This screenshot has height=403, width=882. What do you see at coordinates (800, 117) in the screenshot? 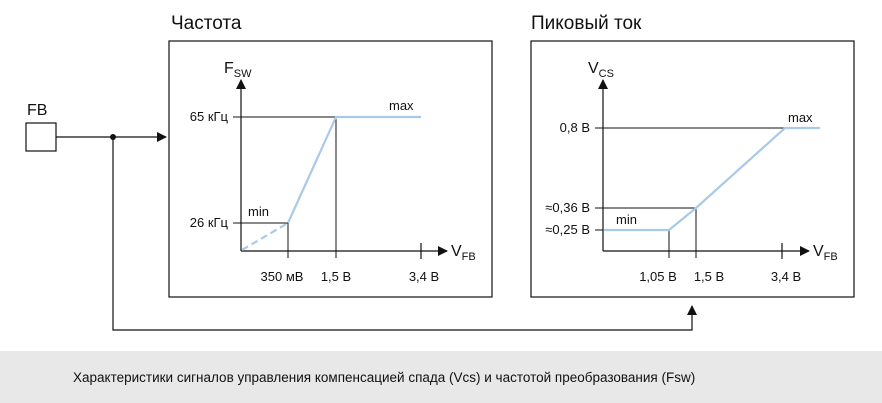
I see `current-max-label: max` at bounding box center [800, 117].